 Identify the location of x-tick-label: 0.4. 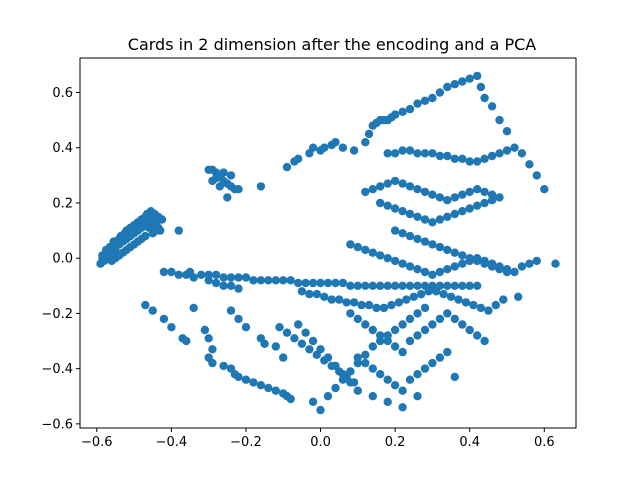
(469, 442).